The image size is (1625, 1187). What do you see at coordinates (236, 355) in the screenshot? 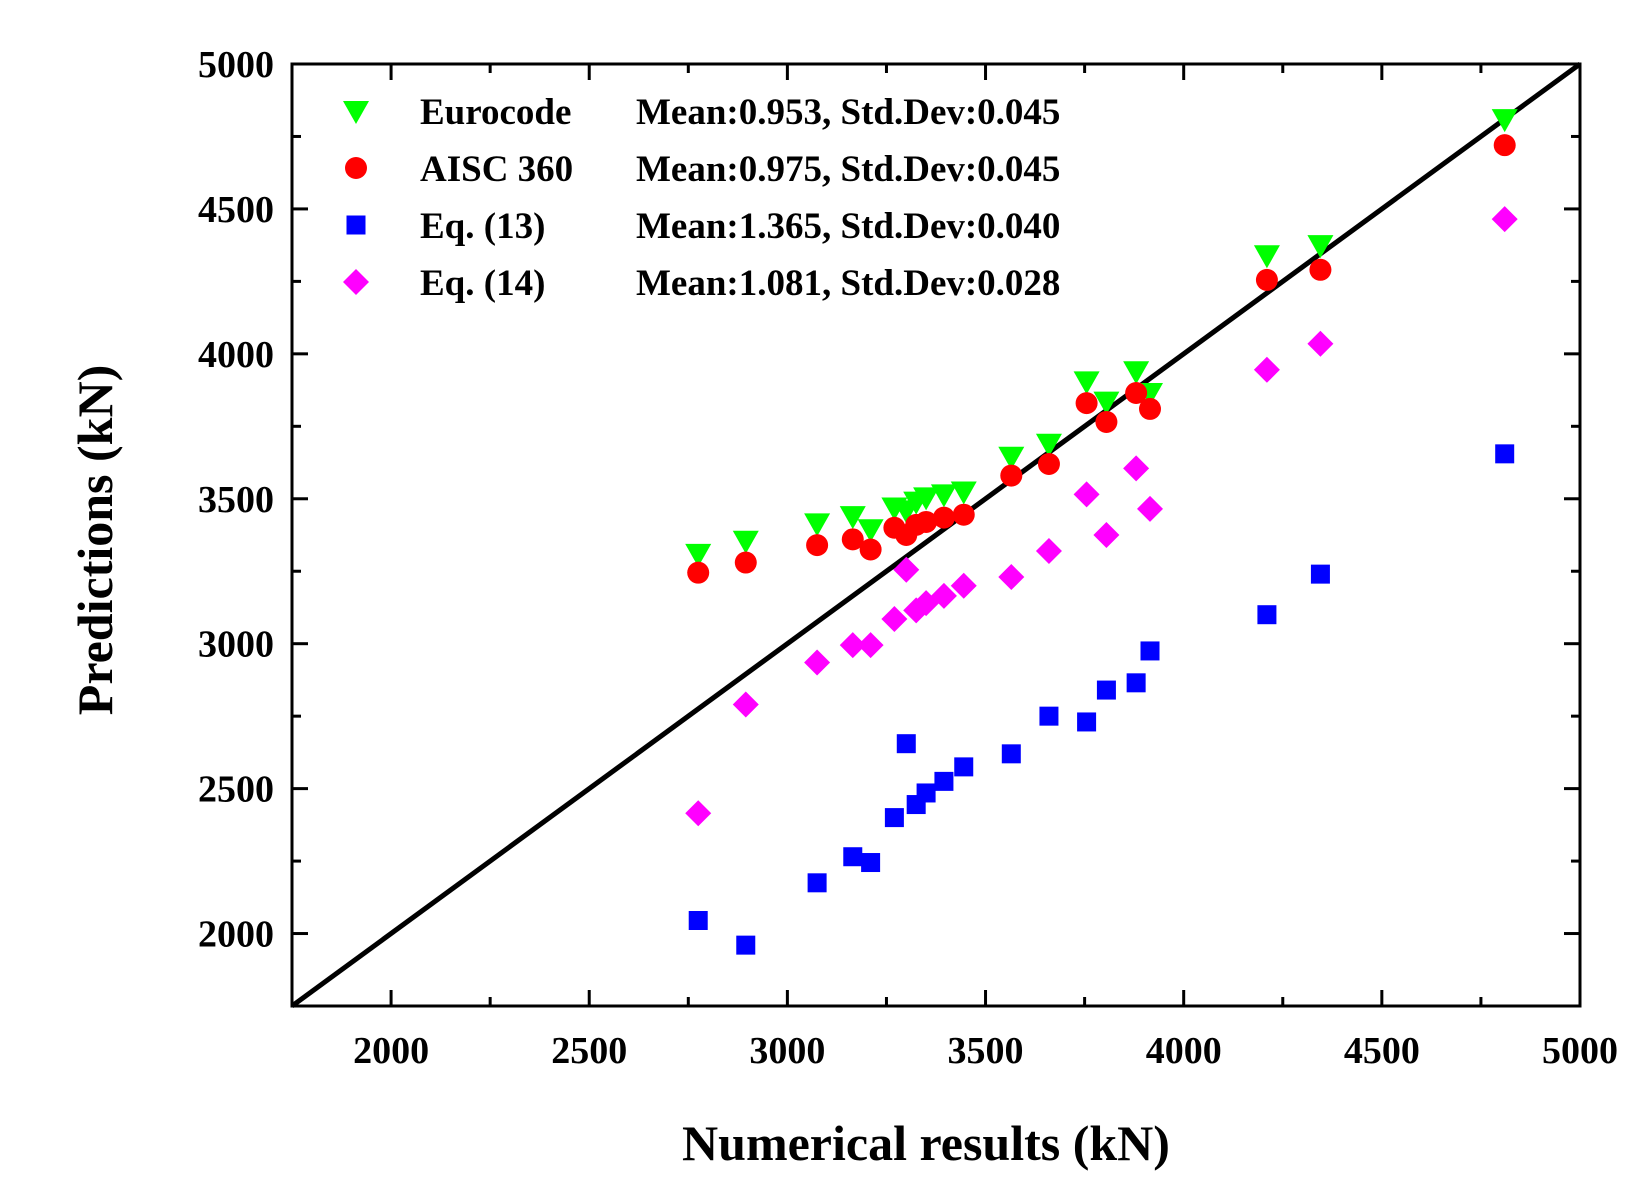
I see `y-tick-label: 4000` at bounding box center [236, 355].